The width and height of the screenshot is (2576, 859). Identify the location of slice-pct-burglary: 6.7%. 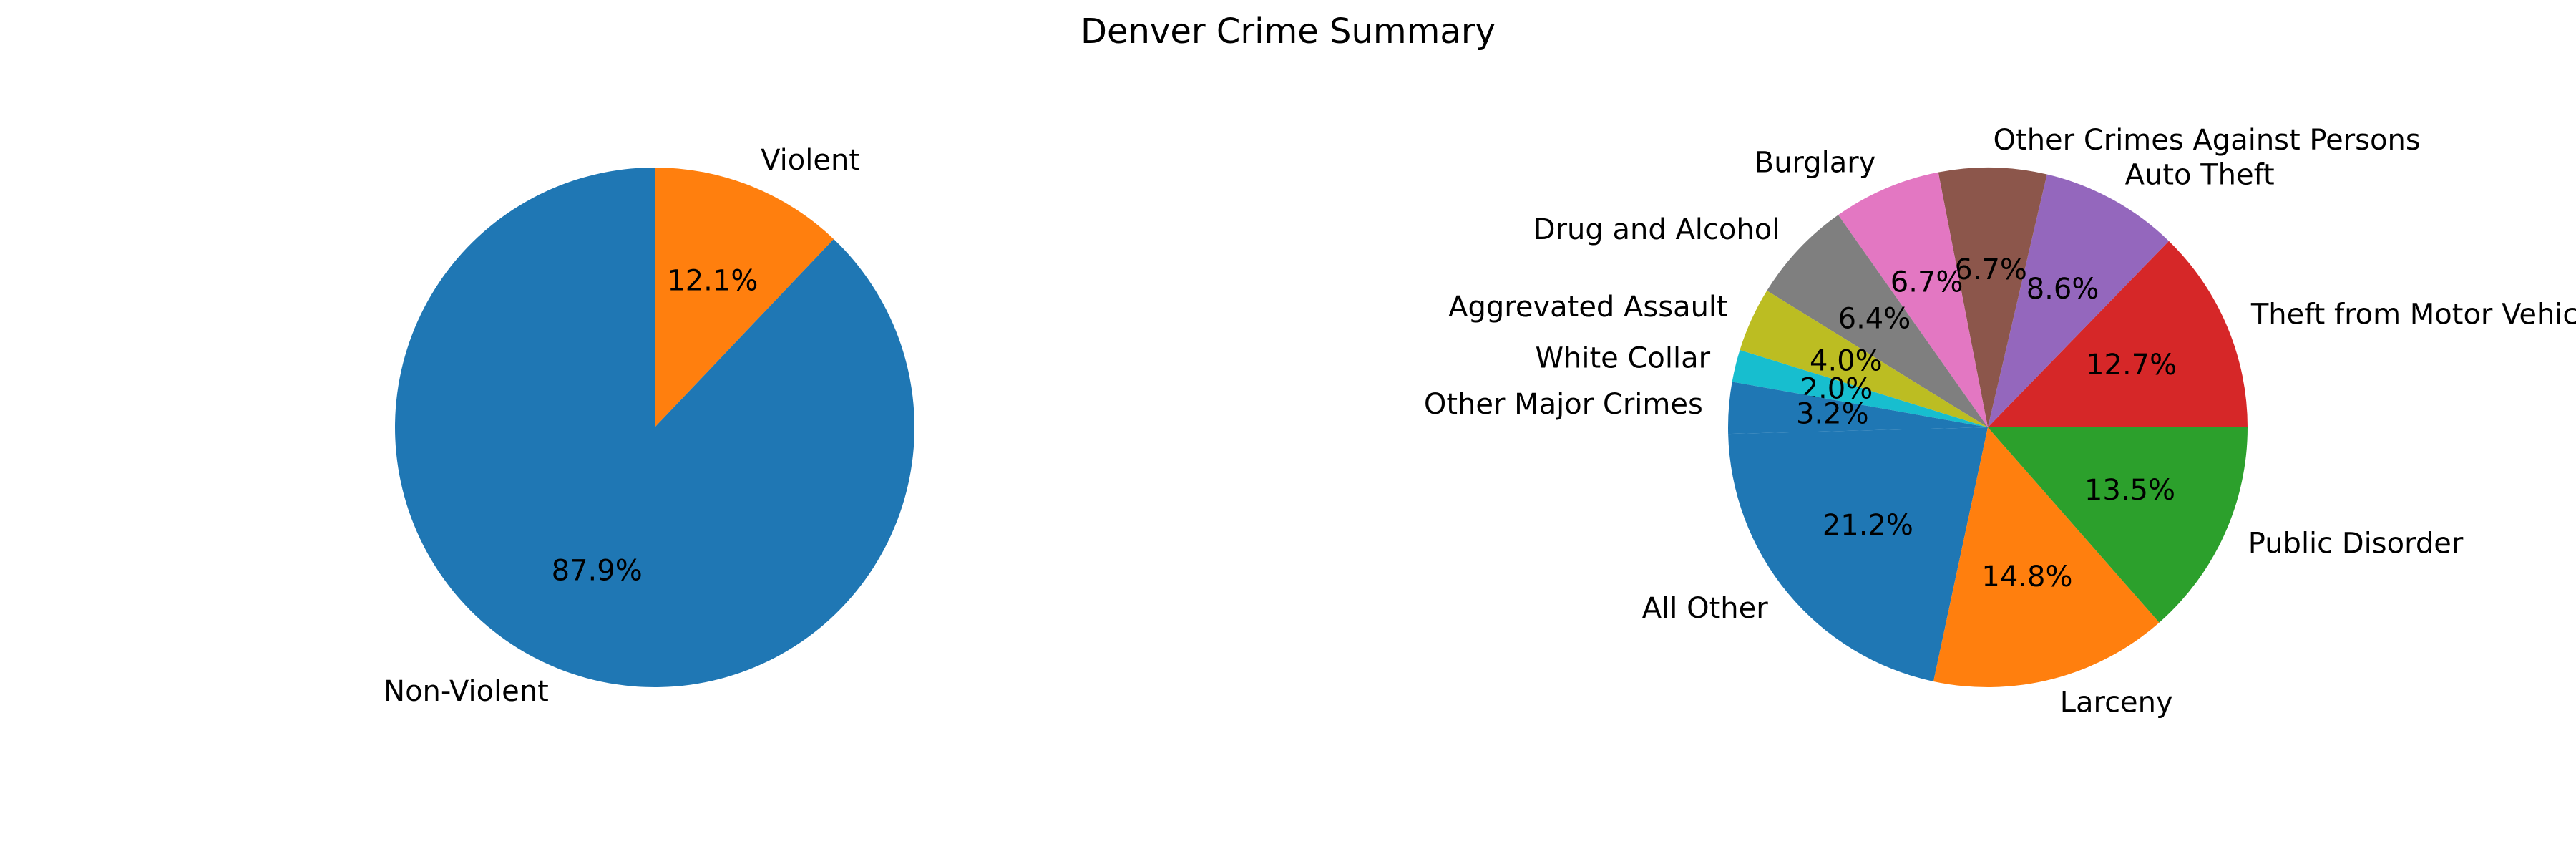
(1926, 282).